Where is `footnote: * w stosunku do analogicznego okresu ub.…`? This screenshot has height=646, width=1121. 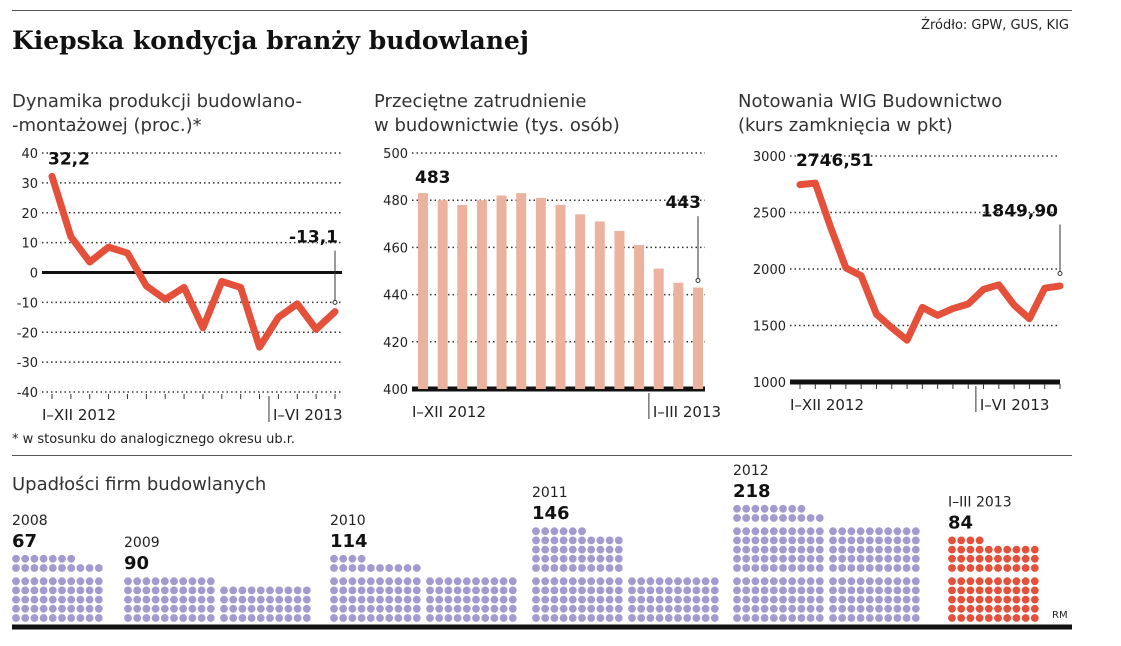 footnote: * w stosunku do analogicznego okresu ub.… is located at coordinates (154, 439).